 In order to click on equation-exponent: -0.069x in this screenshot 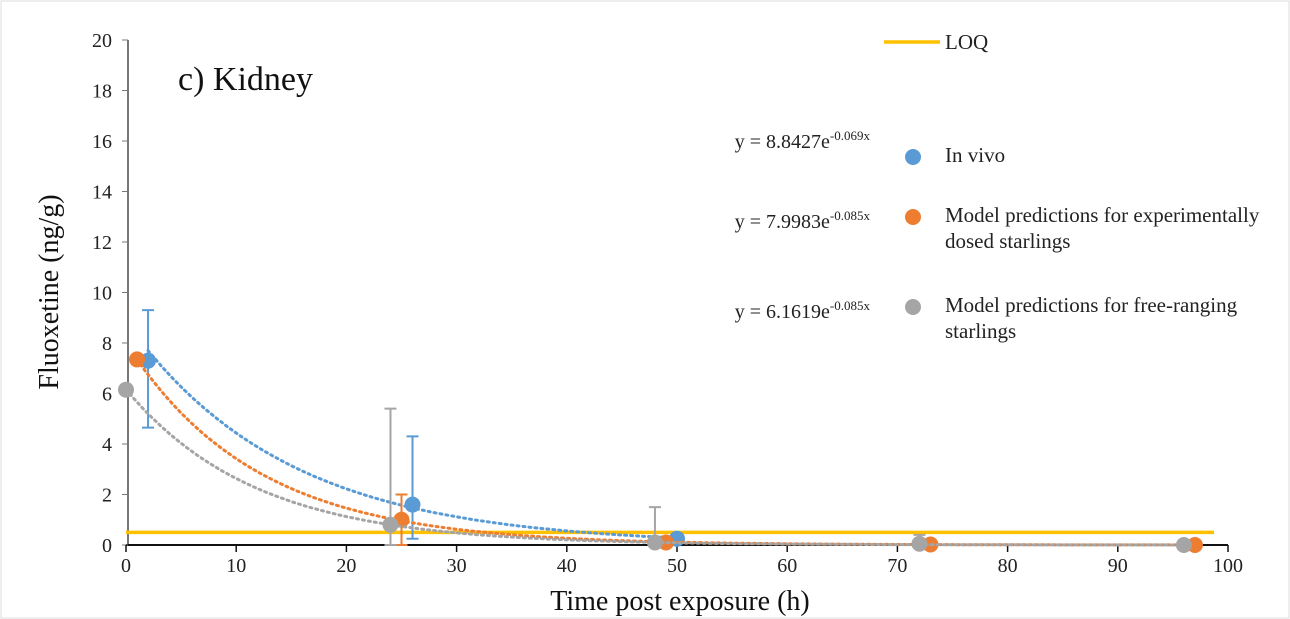, I will do `click(850, 135)`.